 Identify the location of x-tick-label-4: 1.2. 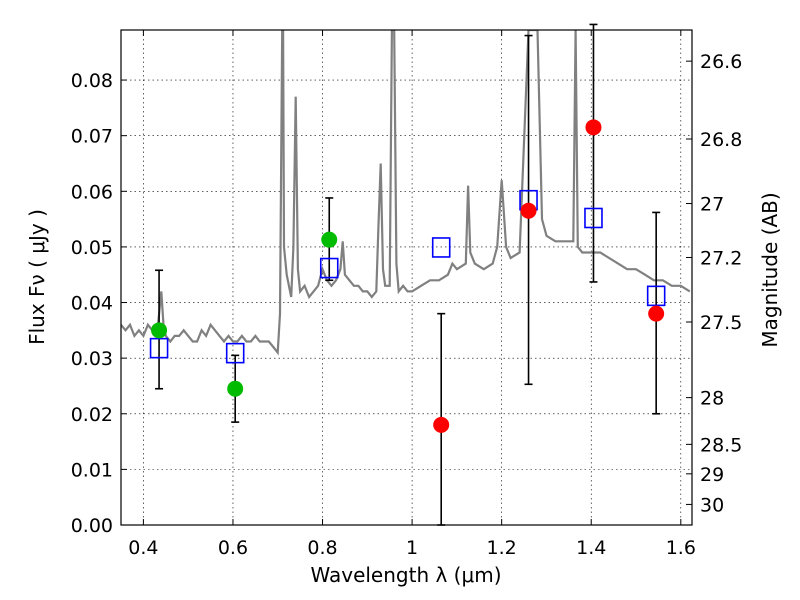
(502, 548).